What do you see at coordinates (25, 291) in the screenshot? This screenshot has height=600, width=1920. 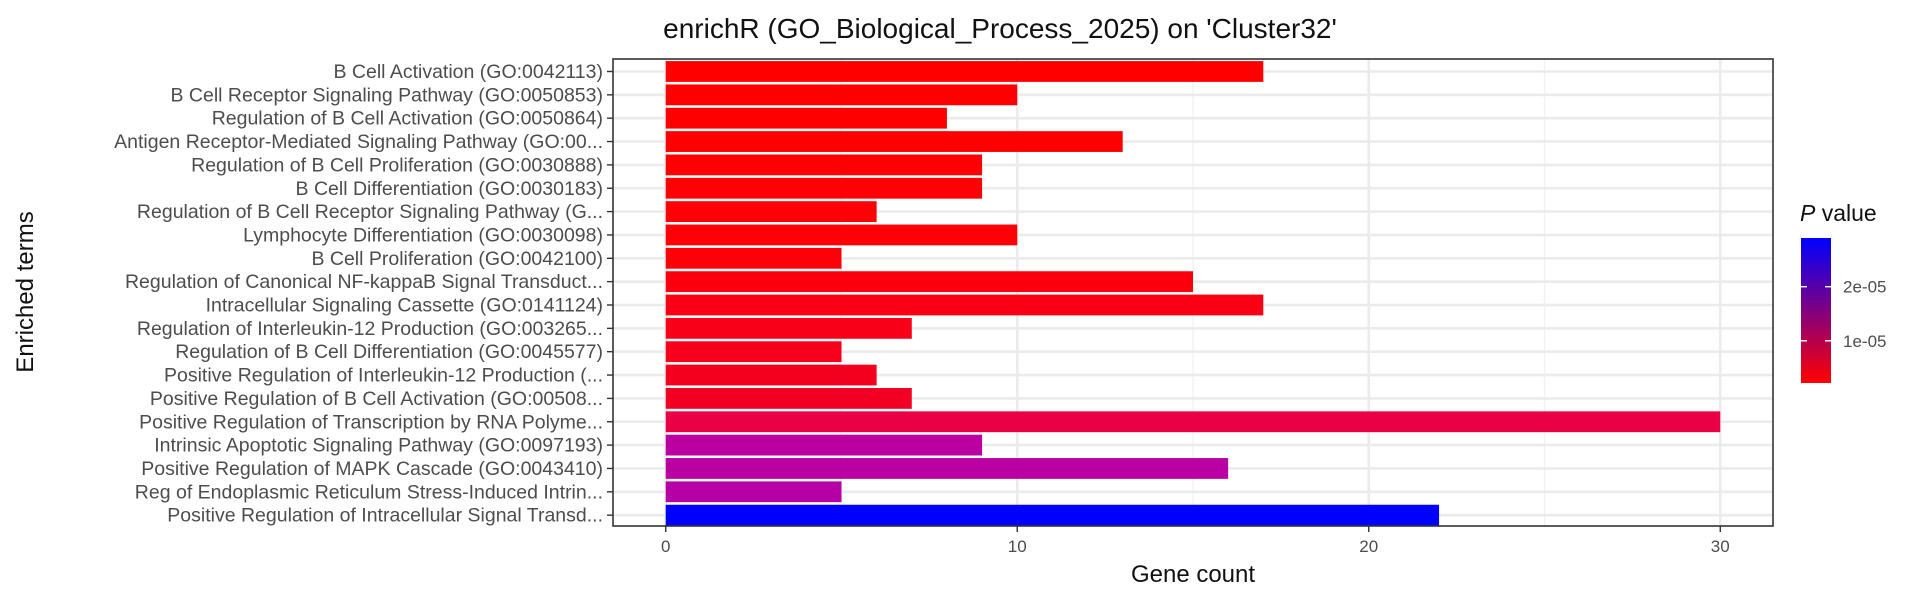 I see `y-axis-title: Enriched terms` at bounding box center [25, 291].